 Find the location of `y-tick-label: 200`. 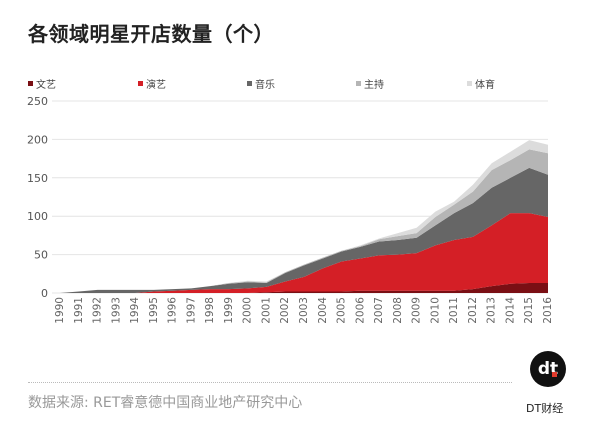

y-tick-label: 200 is located at coordinates (37, 139).